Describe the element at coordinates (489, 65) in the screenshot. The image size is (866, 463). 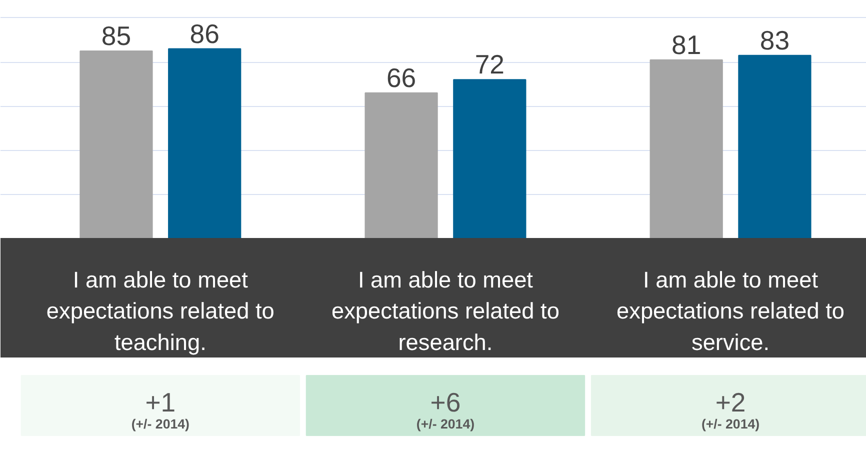
I see `data-label: 72` at that location.